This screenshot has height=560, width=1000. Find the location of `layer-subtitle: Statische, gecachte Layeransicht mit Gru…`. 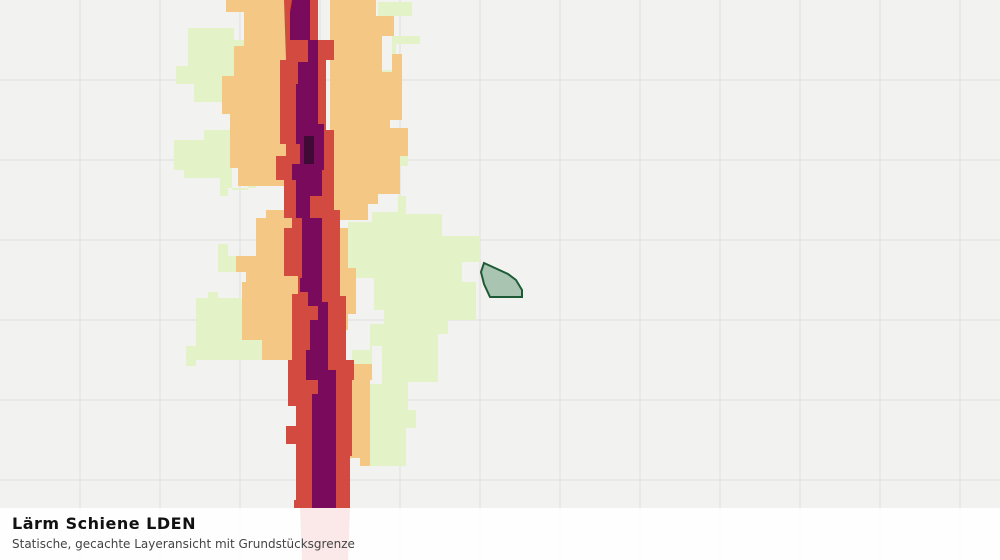

layer-subtitle: Statische, gecachte Layeransicht mit Gru… is located at coordinates (183, 544).